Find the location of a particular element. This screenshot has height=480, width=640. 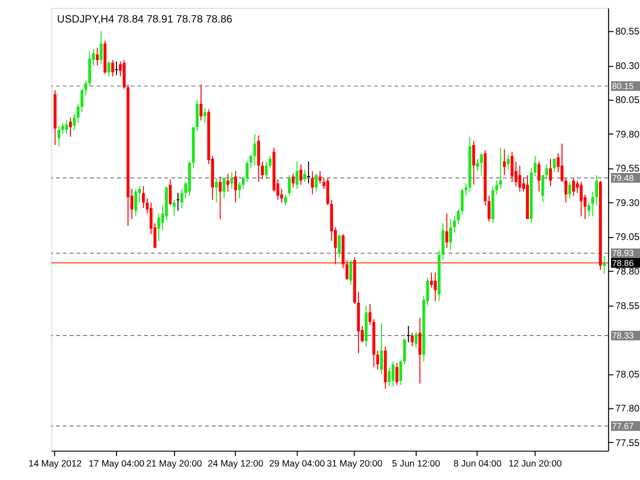

x-tick-label: 14 May 2012 is located at coordinates (55, 463).